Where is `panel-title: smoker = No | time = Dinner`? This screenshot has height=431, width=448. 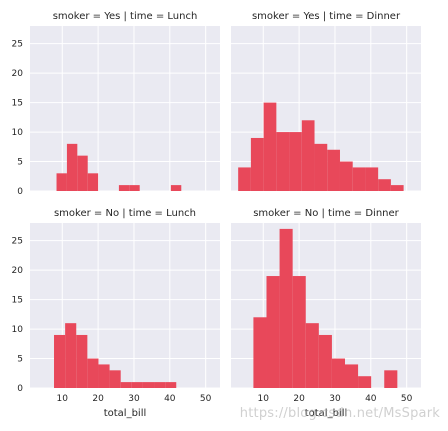 panel-title: smoker = No | time = Dinner is located at coordinates (326, 213).